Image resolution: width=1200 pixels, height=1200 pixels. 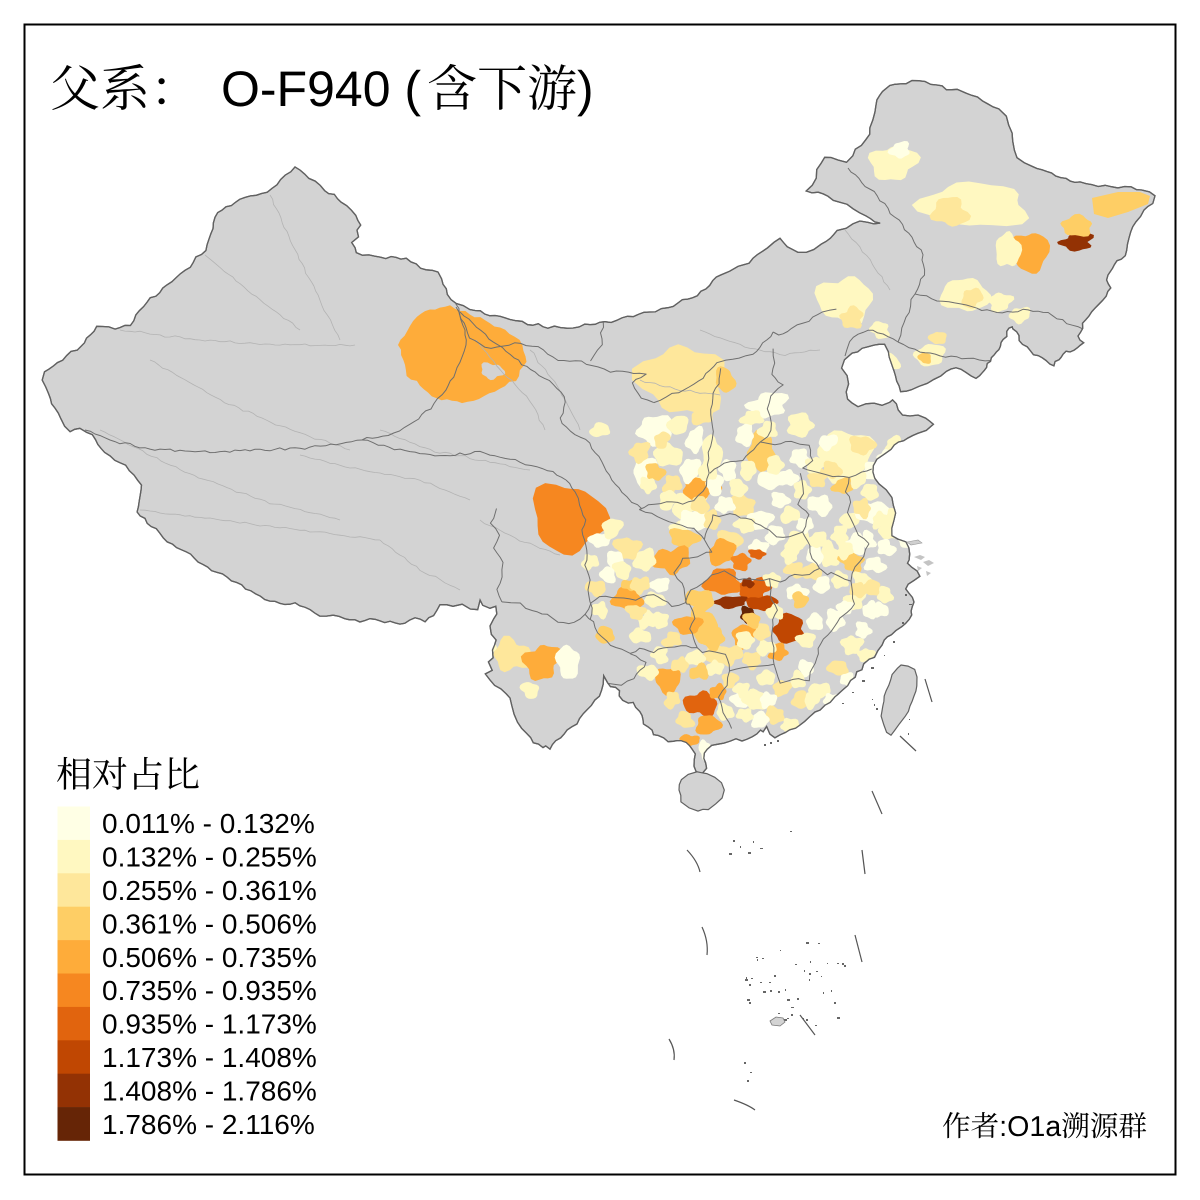 What do you see at coordinates (209, 923) in the screenshot?
I see `svg-text: 0.361% - 0.506%` at bounding box center [209, 923].